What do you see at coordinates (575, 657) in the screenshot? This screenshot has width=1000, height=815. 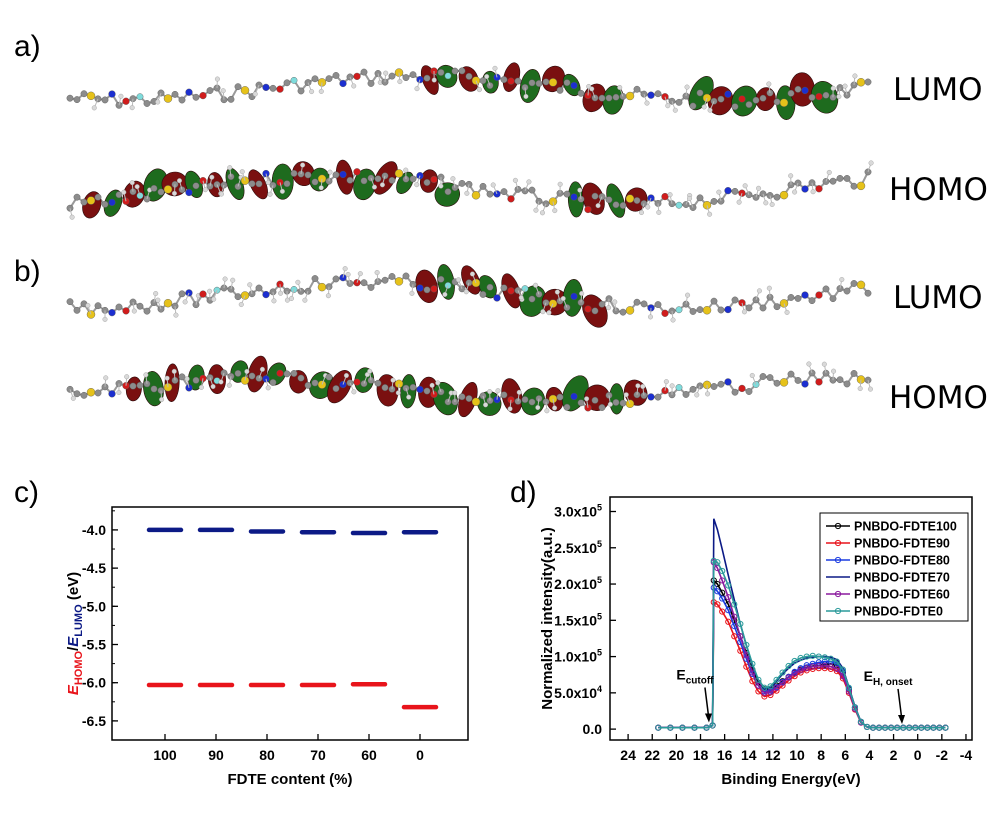 I see `y-tick-mantissa: 1.0x10` at bounding box center [575, 657].